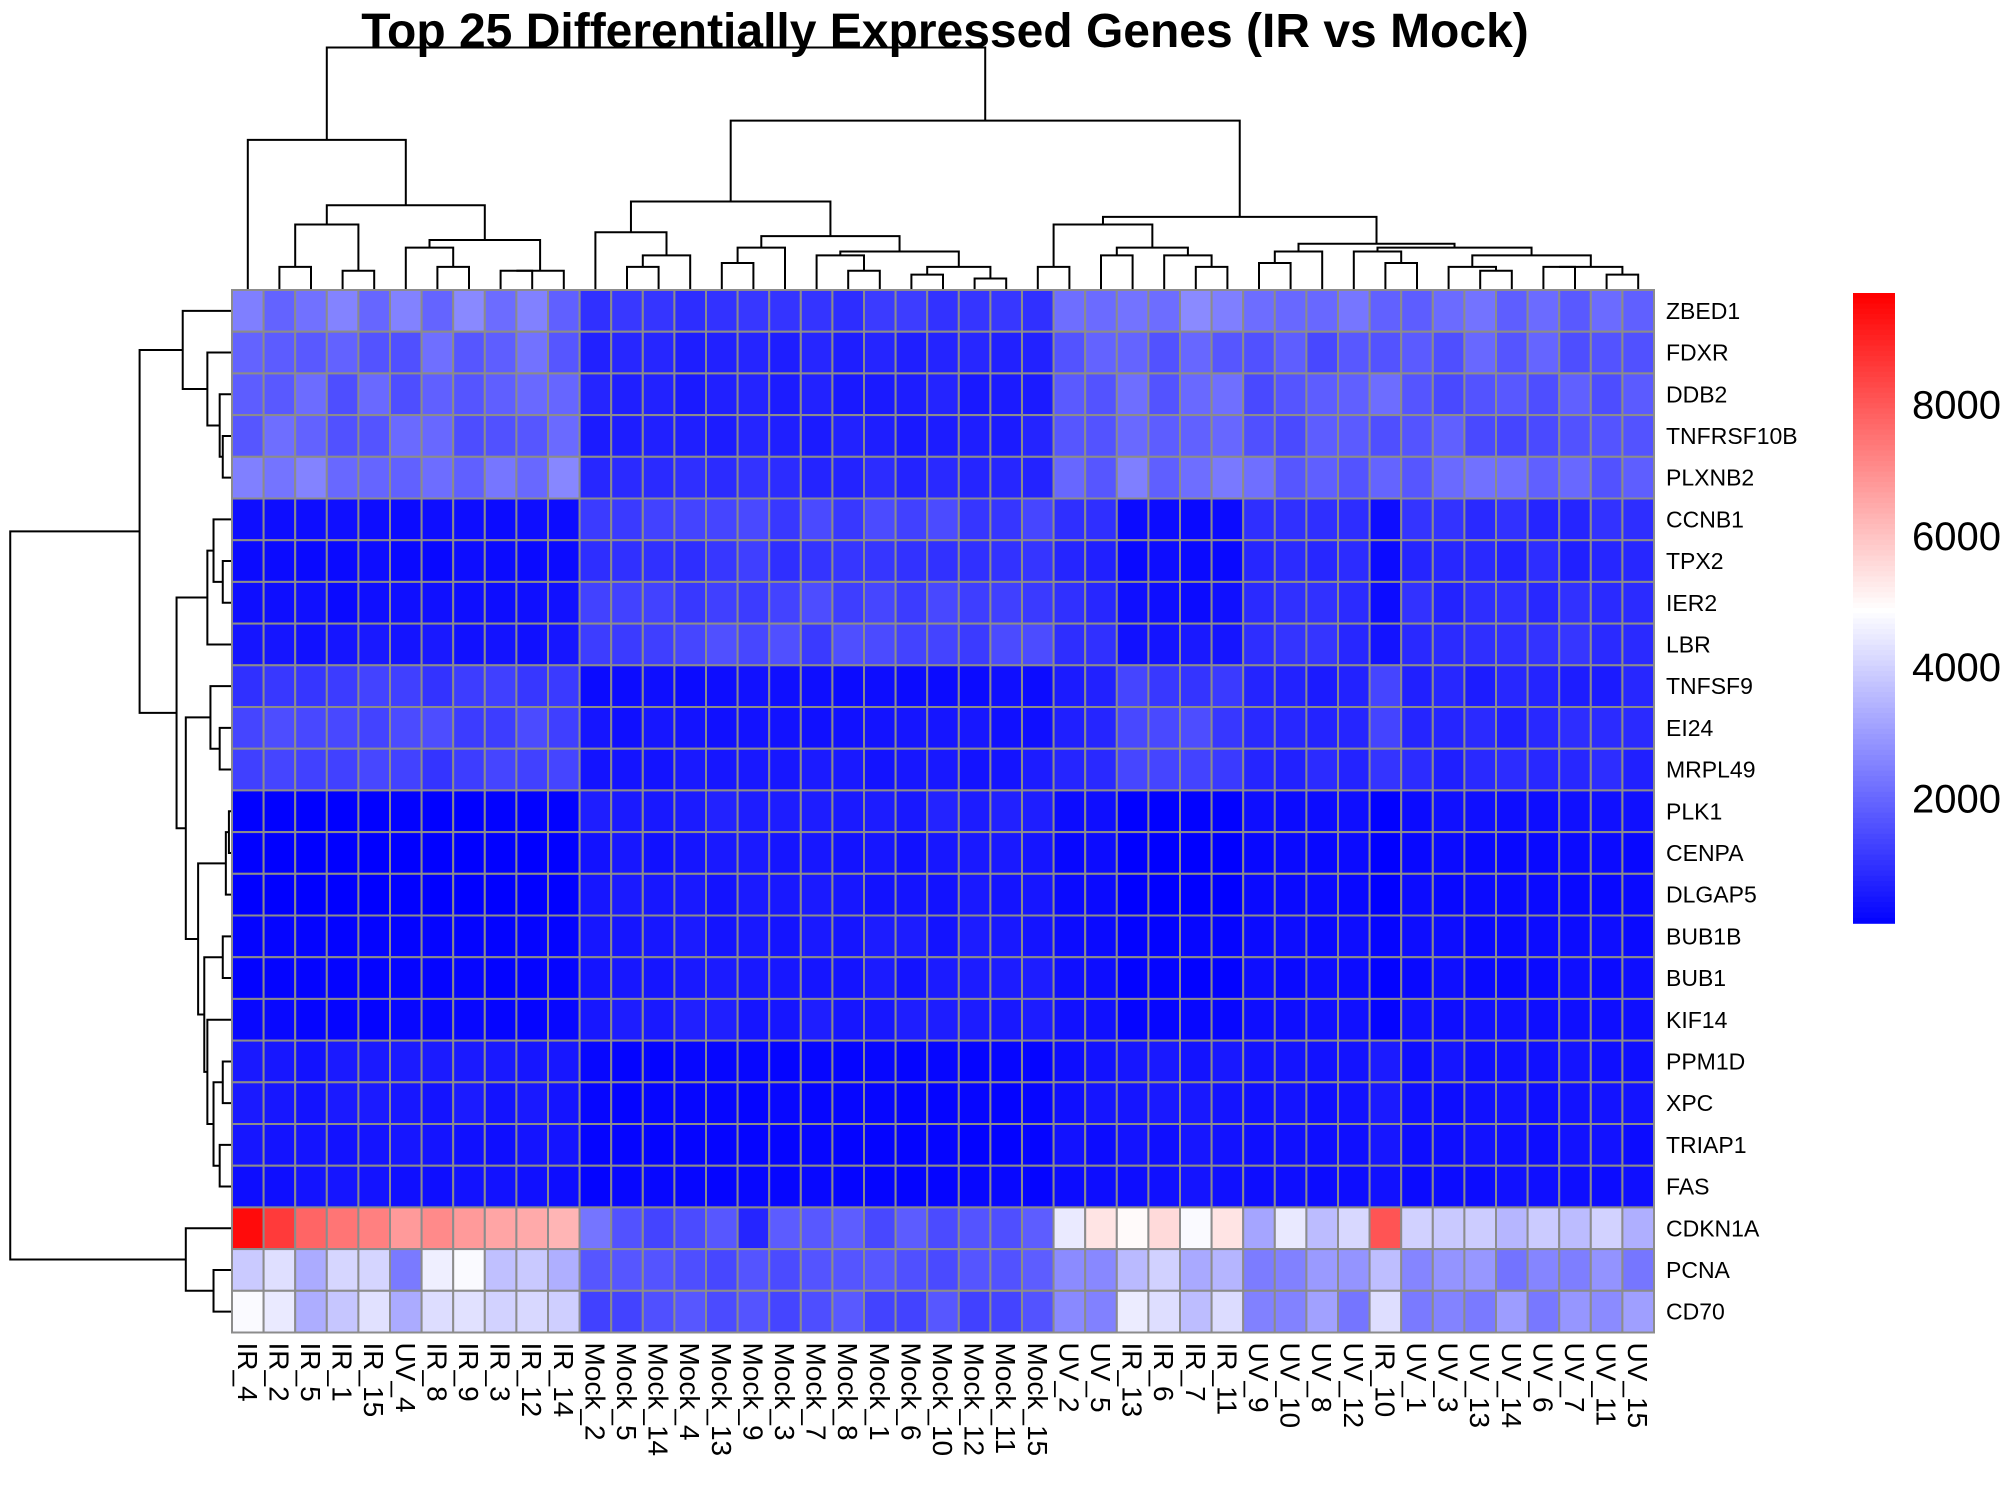 This screenshot has width=2000, height=1500. I want to click on row-label: FDXR, so click(1697, 353).